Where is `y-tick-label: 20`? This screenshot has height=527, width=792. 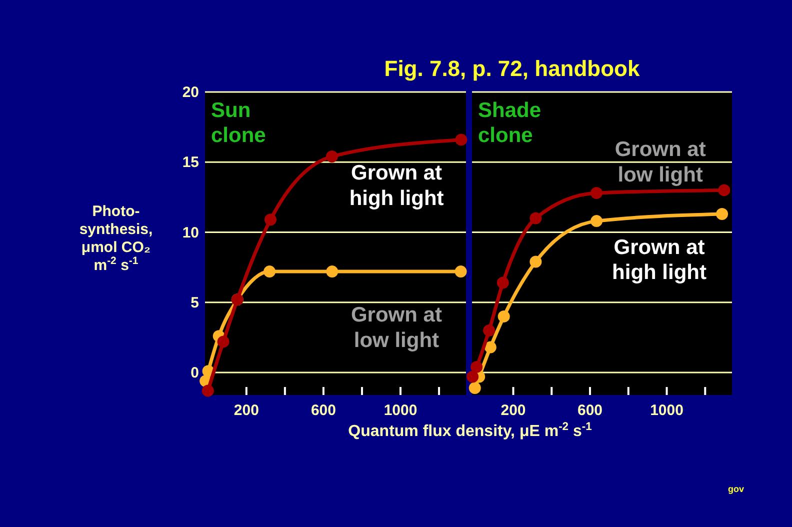 y-tick-label: 20 is located at coordinates (190, 92).